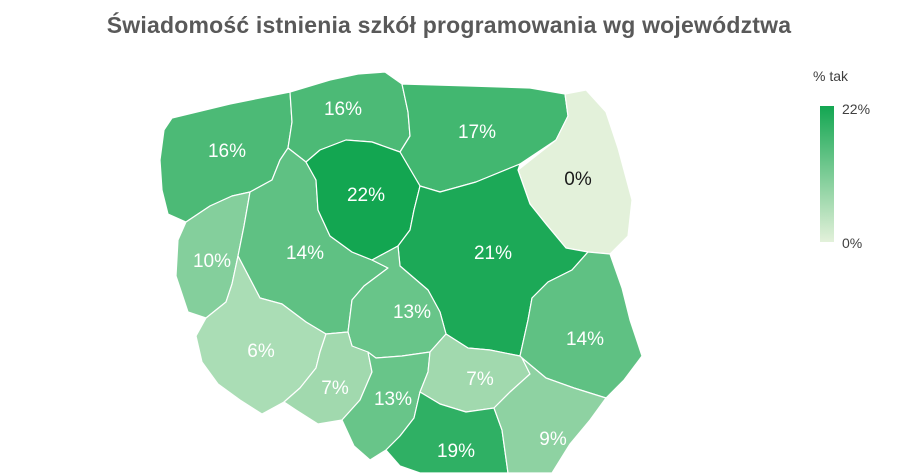 This screenshot has width=898, height=473. What do you see at coordinates (553, 439) in the screenshot?
I see `label-podkarpackie: 9%` at bounding box center [553, 439].